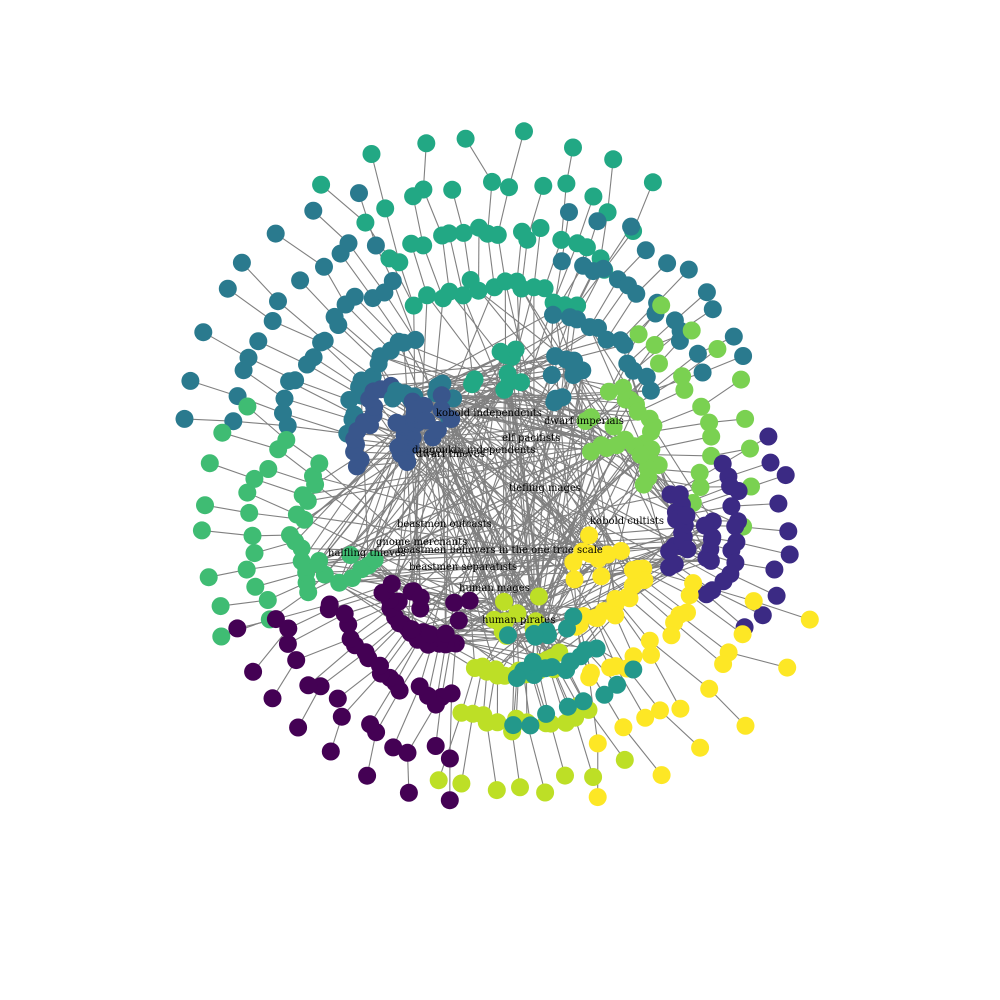 The width and height of the screenshot is (1000, 1000). I want to click on label-gnome-merchants: gnome merchants, so click(421, 542).